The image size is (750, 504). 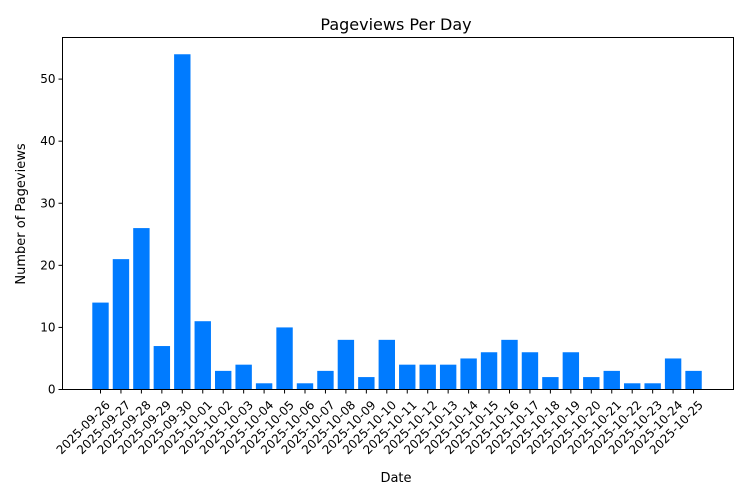 What do you see at coordinates (395, 478) in the screenshot?
I see `x-axis-label: Date` at bounding box center [395, 478].